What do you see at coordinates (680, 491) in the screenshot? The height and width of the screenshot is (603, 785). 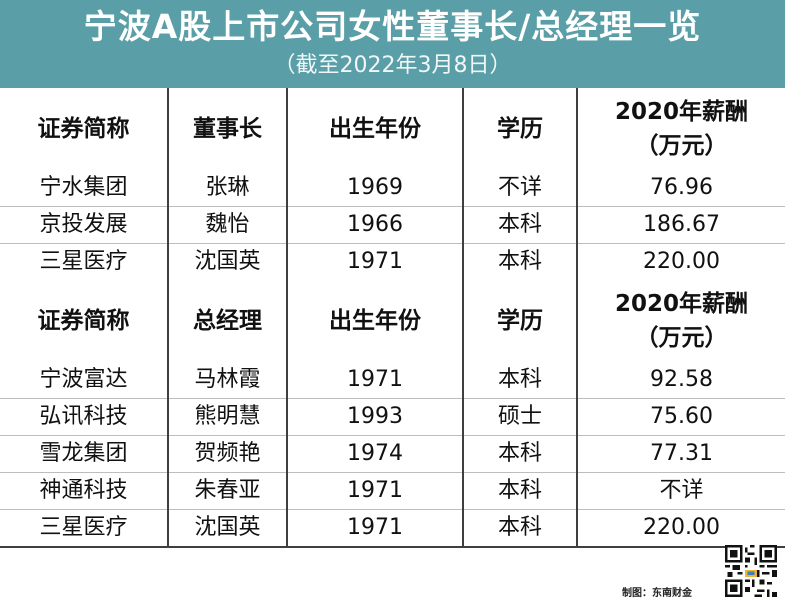 I see `cell-salary: 不详` at bounding box center [680, 491].